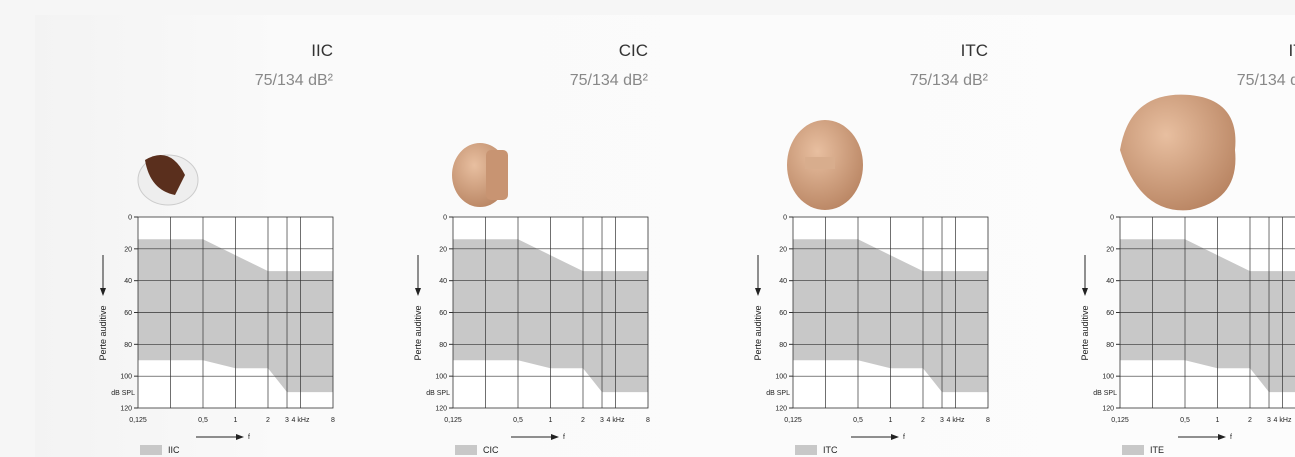 Image resolution: width=1295 pixels, height=457 pixels. Describe the element at coordinates (974, 50) in the screenshot. I see `product-name: ITC` at that location.